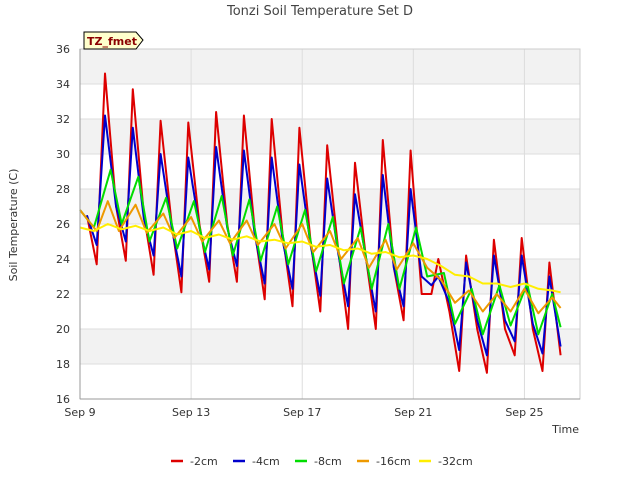 The width and height of the screenshot is (640, 480). I want to click on y-tick-label: 26, so click(63, 224).